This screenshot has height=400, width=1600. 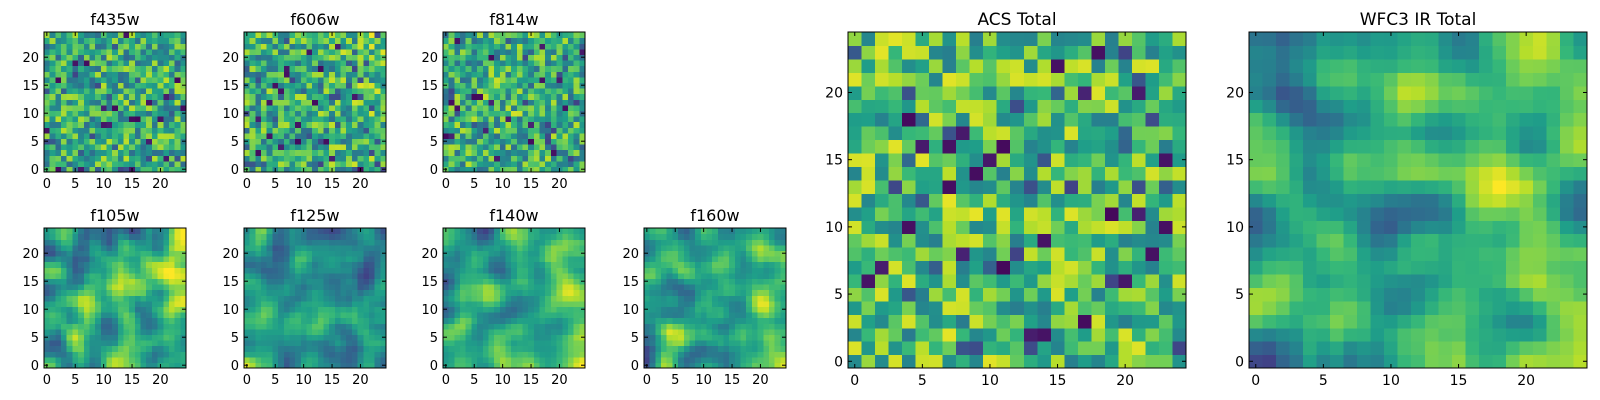 I want to click on x-tick-label: 5, so click(x=675, y=380).